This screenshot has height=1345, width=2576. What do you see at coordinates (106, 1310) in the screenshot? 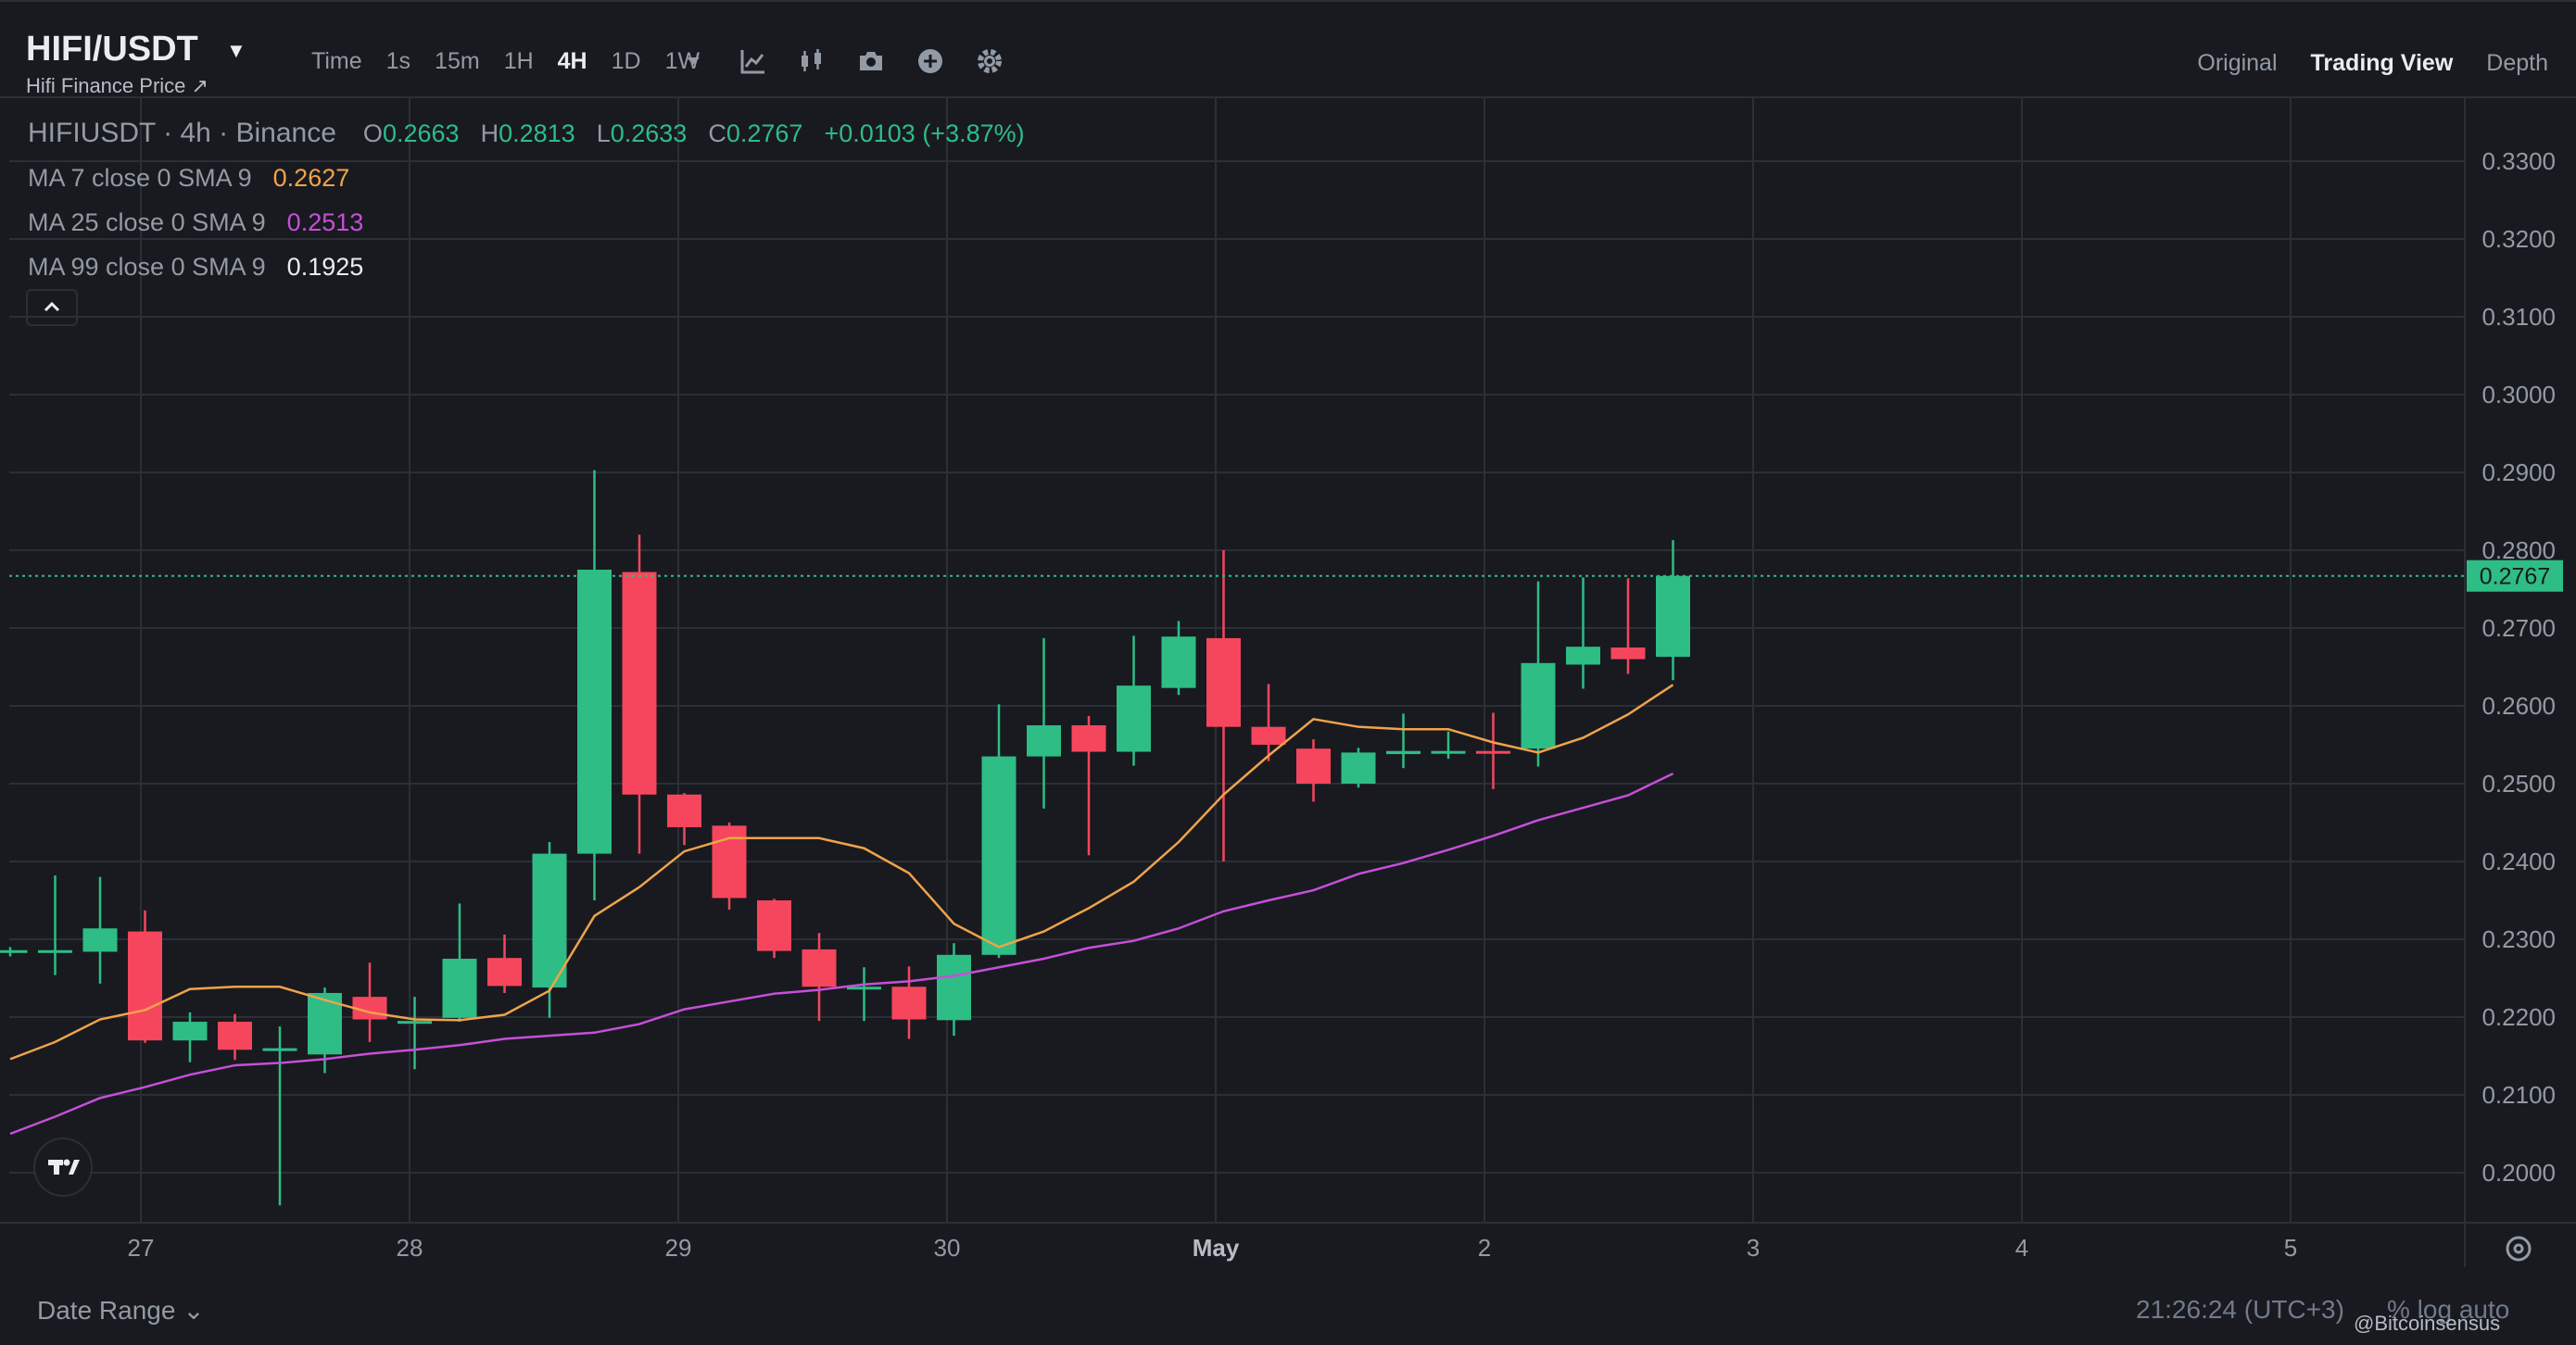
I see `date-range-label: Date Range` at bounding box center [106, 1310].